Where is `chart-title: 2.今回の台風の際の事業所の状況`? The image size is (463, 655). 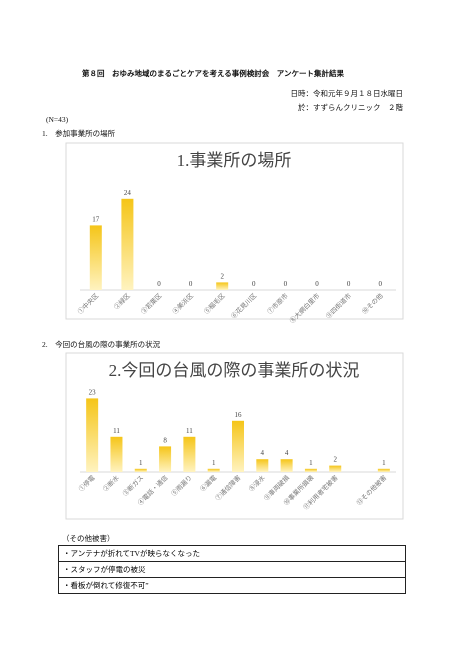 chart-title: 2.今回の台風の際の事業所の状況 is located at coordinates (234, 370).